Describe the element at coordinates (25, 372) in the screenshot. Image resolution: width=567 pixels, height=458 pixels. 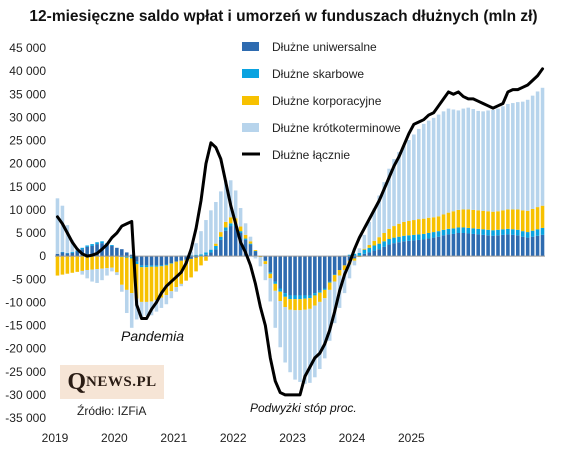
I see `y-tick-label: -25 000` at that location.